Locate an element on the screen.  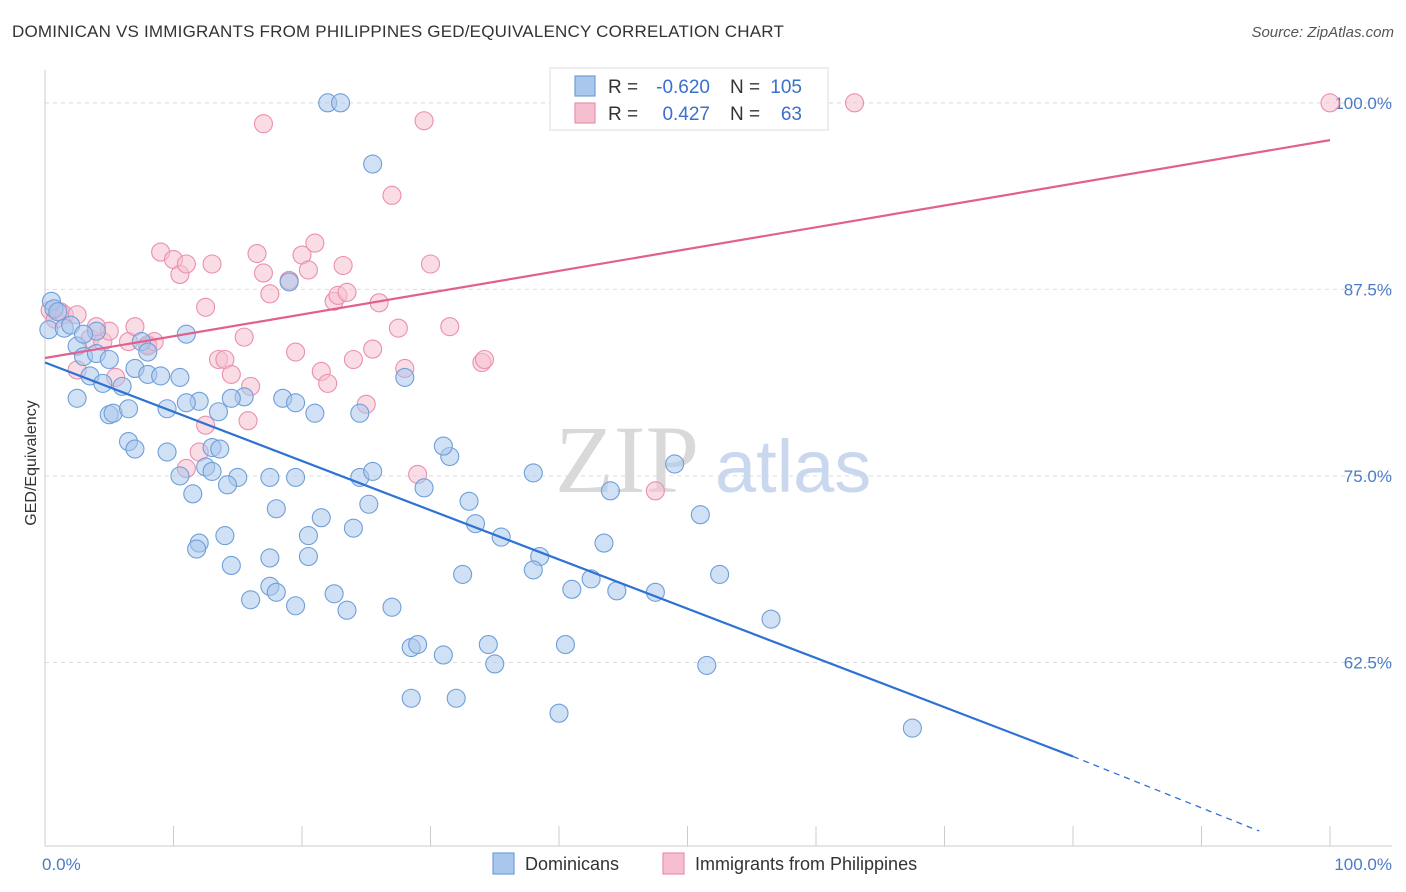
dominicans-trendline-extension is located at coordinates (1166, 793).